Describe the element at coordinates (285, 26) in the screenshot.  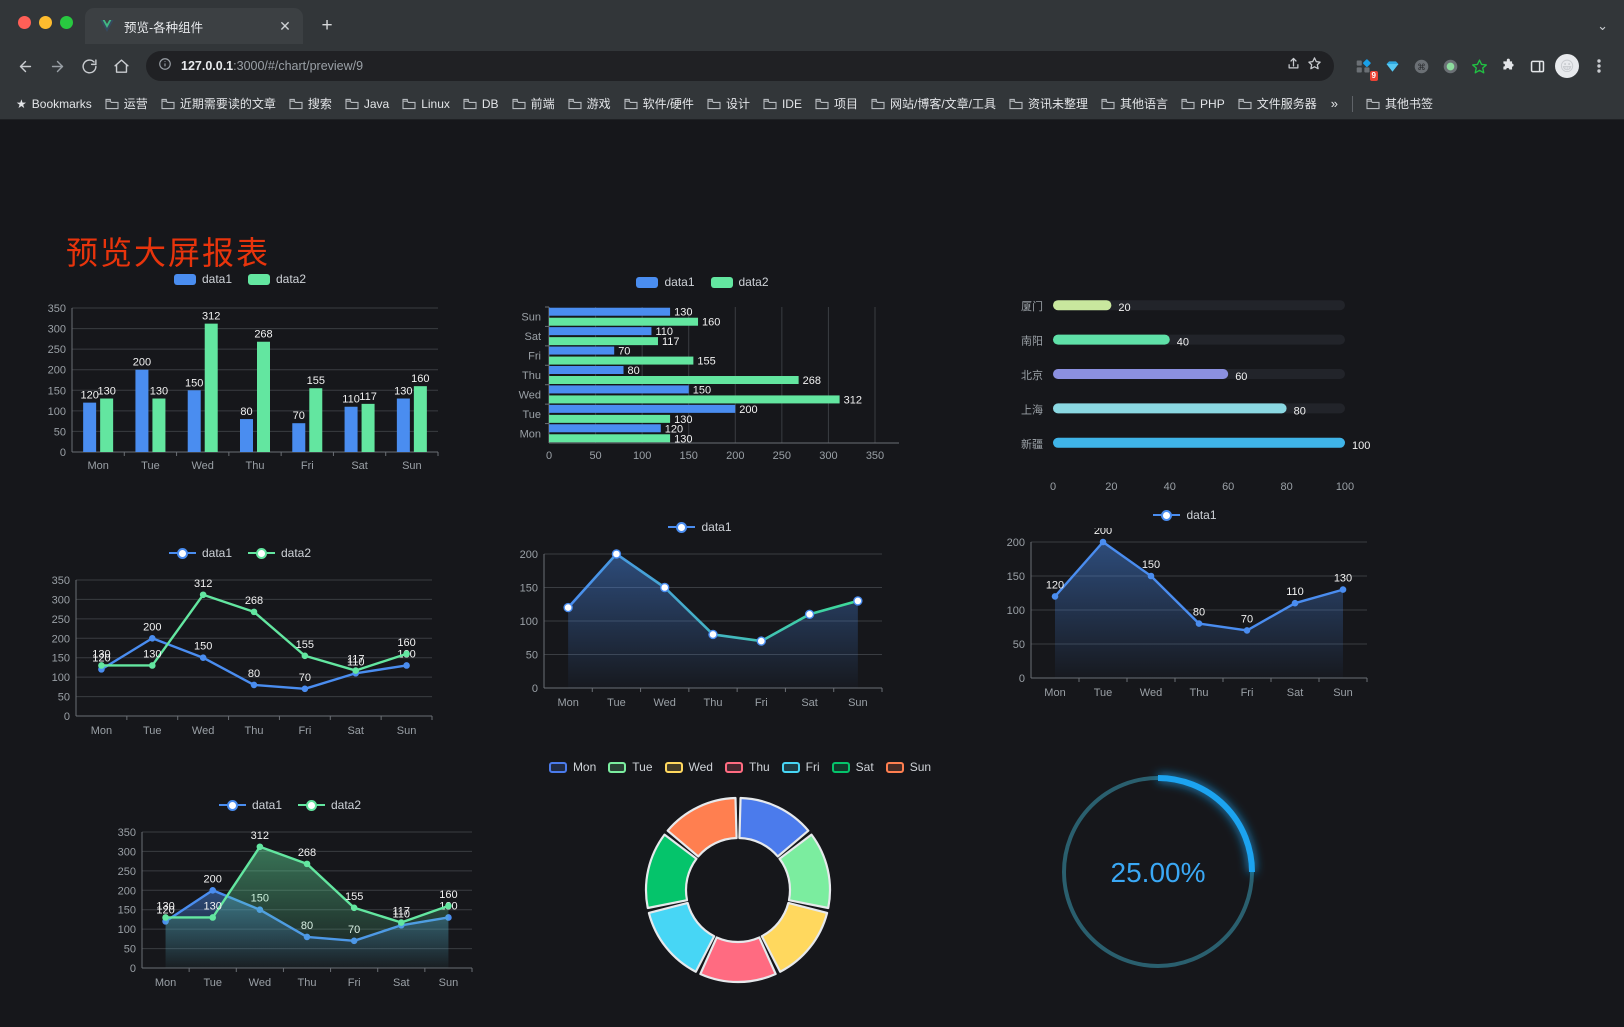
I see `close-tab-button: ✕` at that location.